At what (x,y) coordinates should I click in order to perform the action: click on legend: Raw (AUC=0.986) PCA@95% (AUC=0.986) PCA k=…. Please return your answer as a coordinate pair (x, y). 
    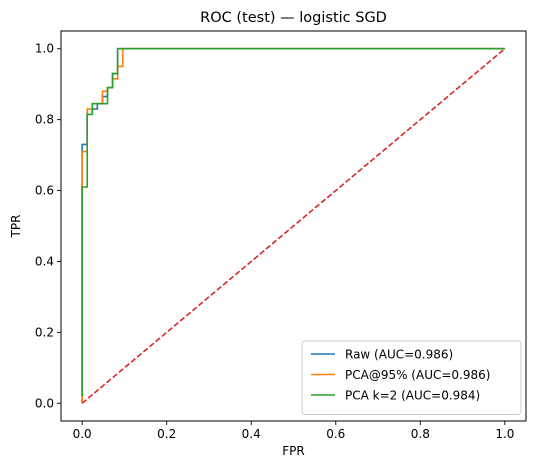
    Looking at the image, I should click on (411, 377).